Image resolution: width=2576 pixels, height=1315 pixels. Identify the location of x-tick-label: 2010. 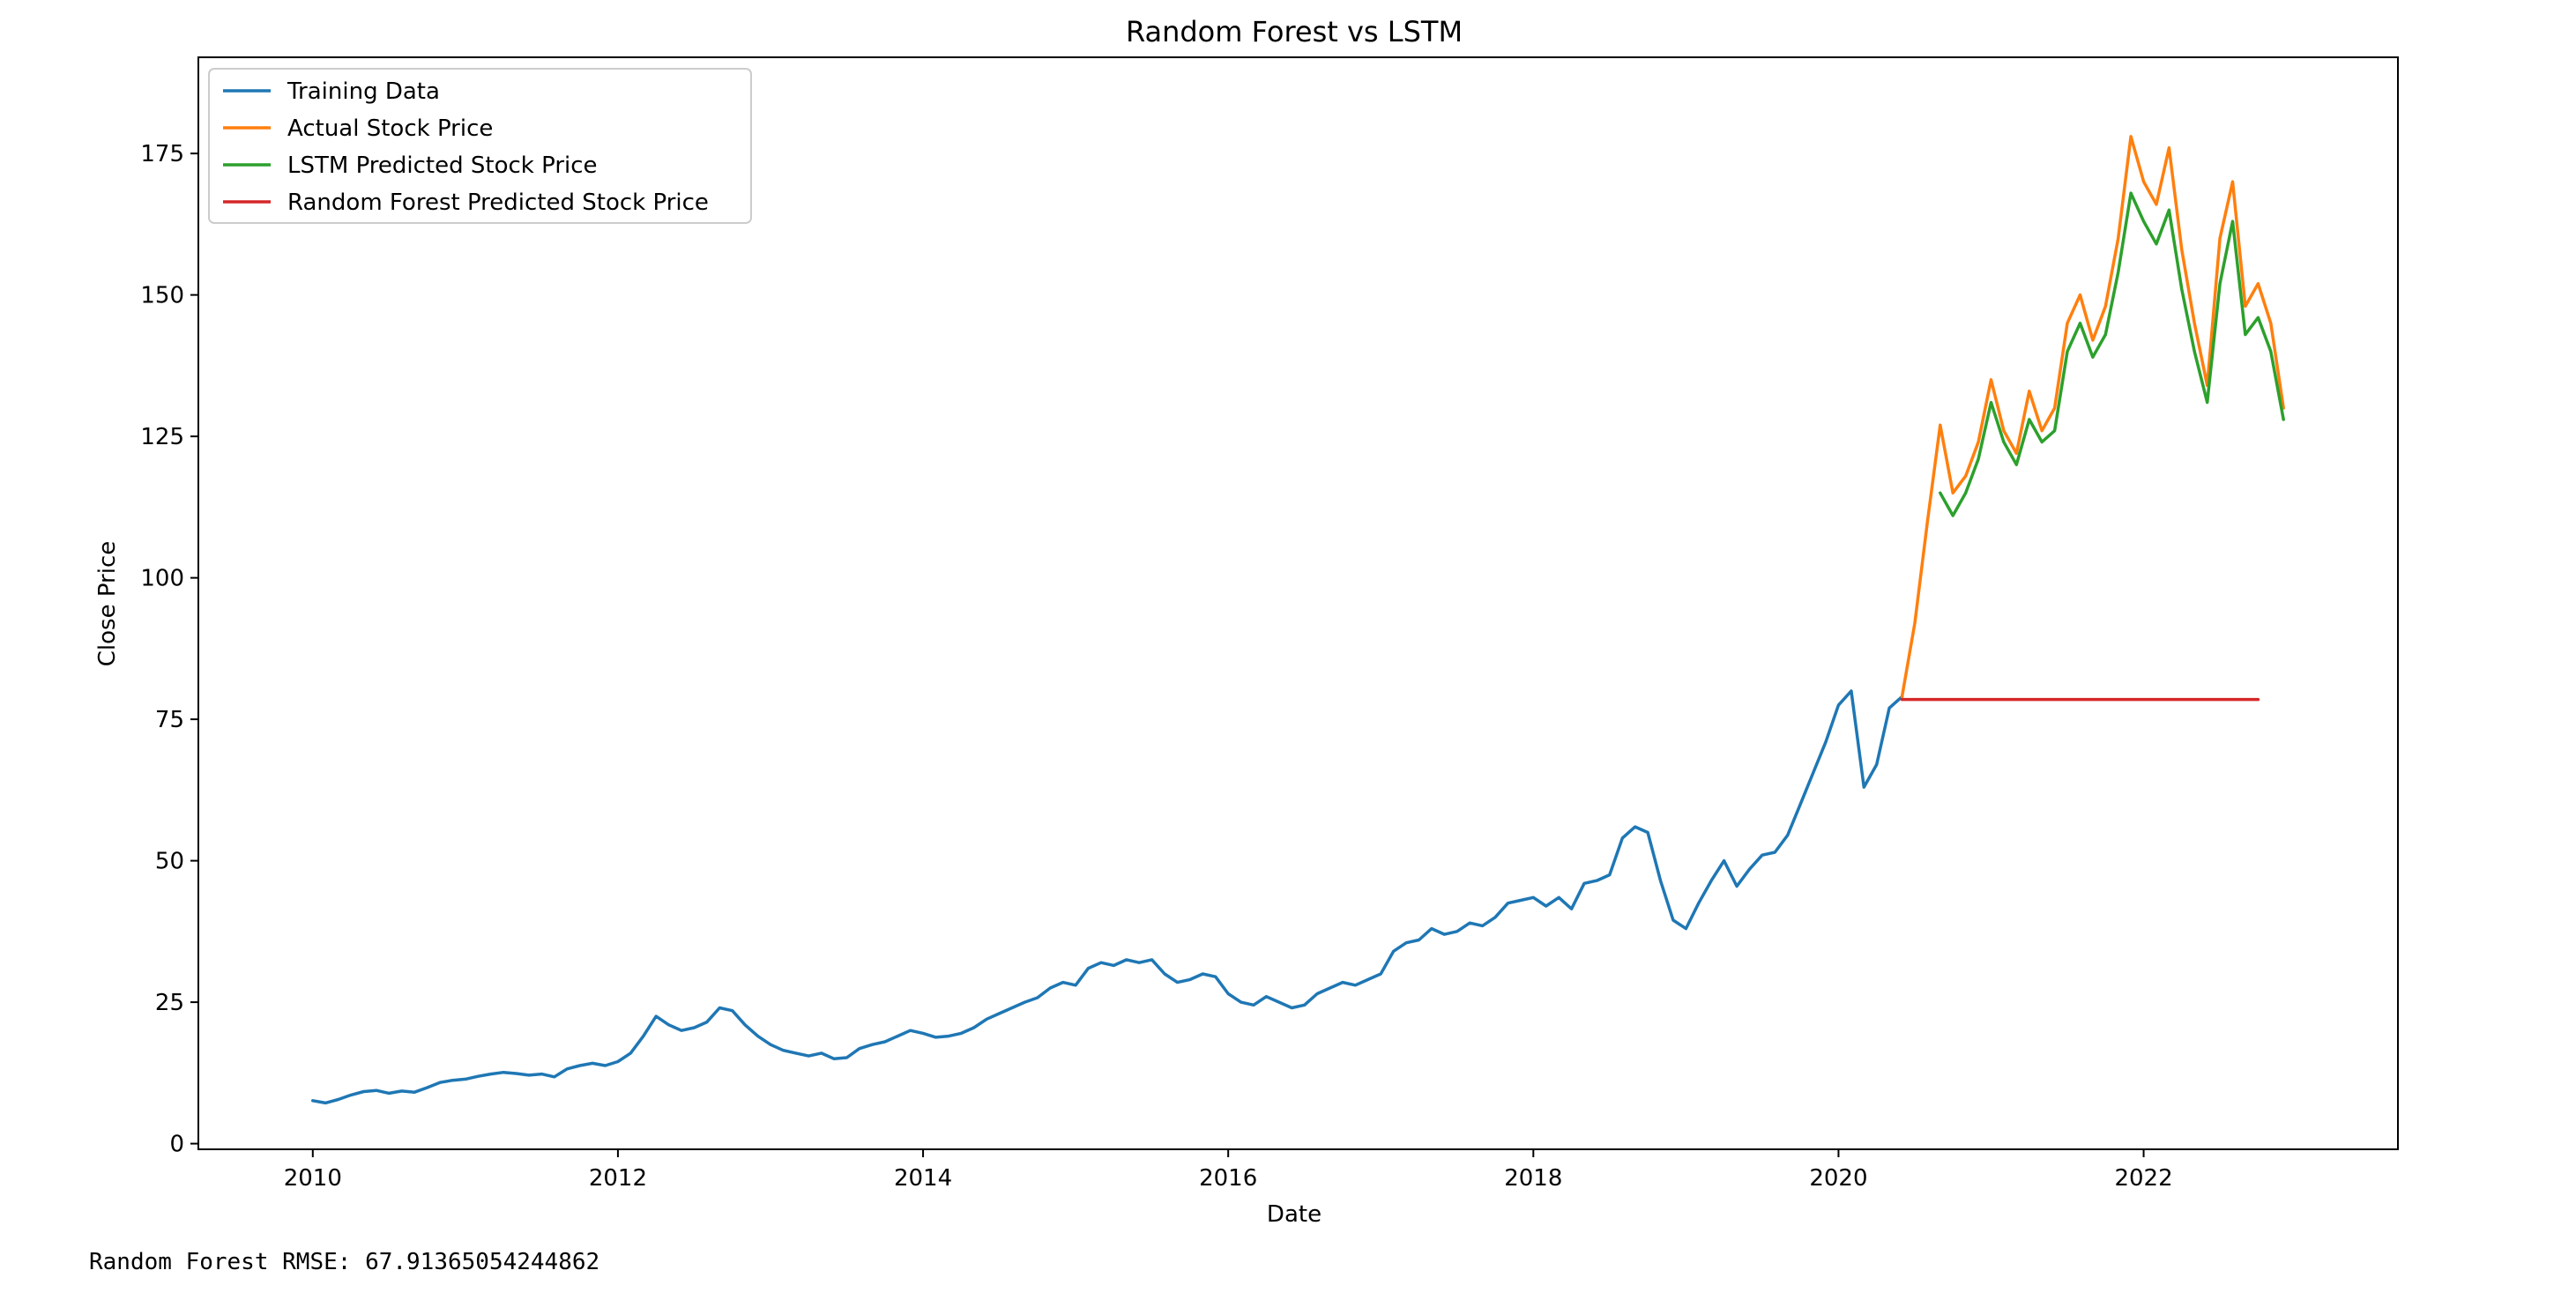
(313, 1178).